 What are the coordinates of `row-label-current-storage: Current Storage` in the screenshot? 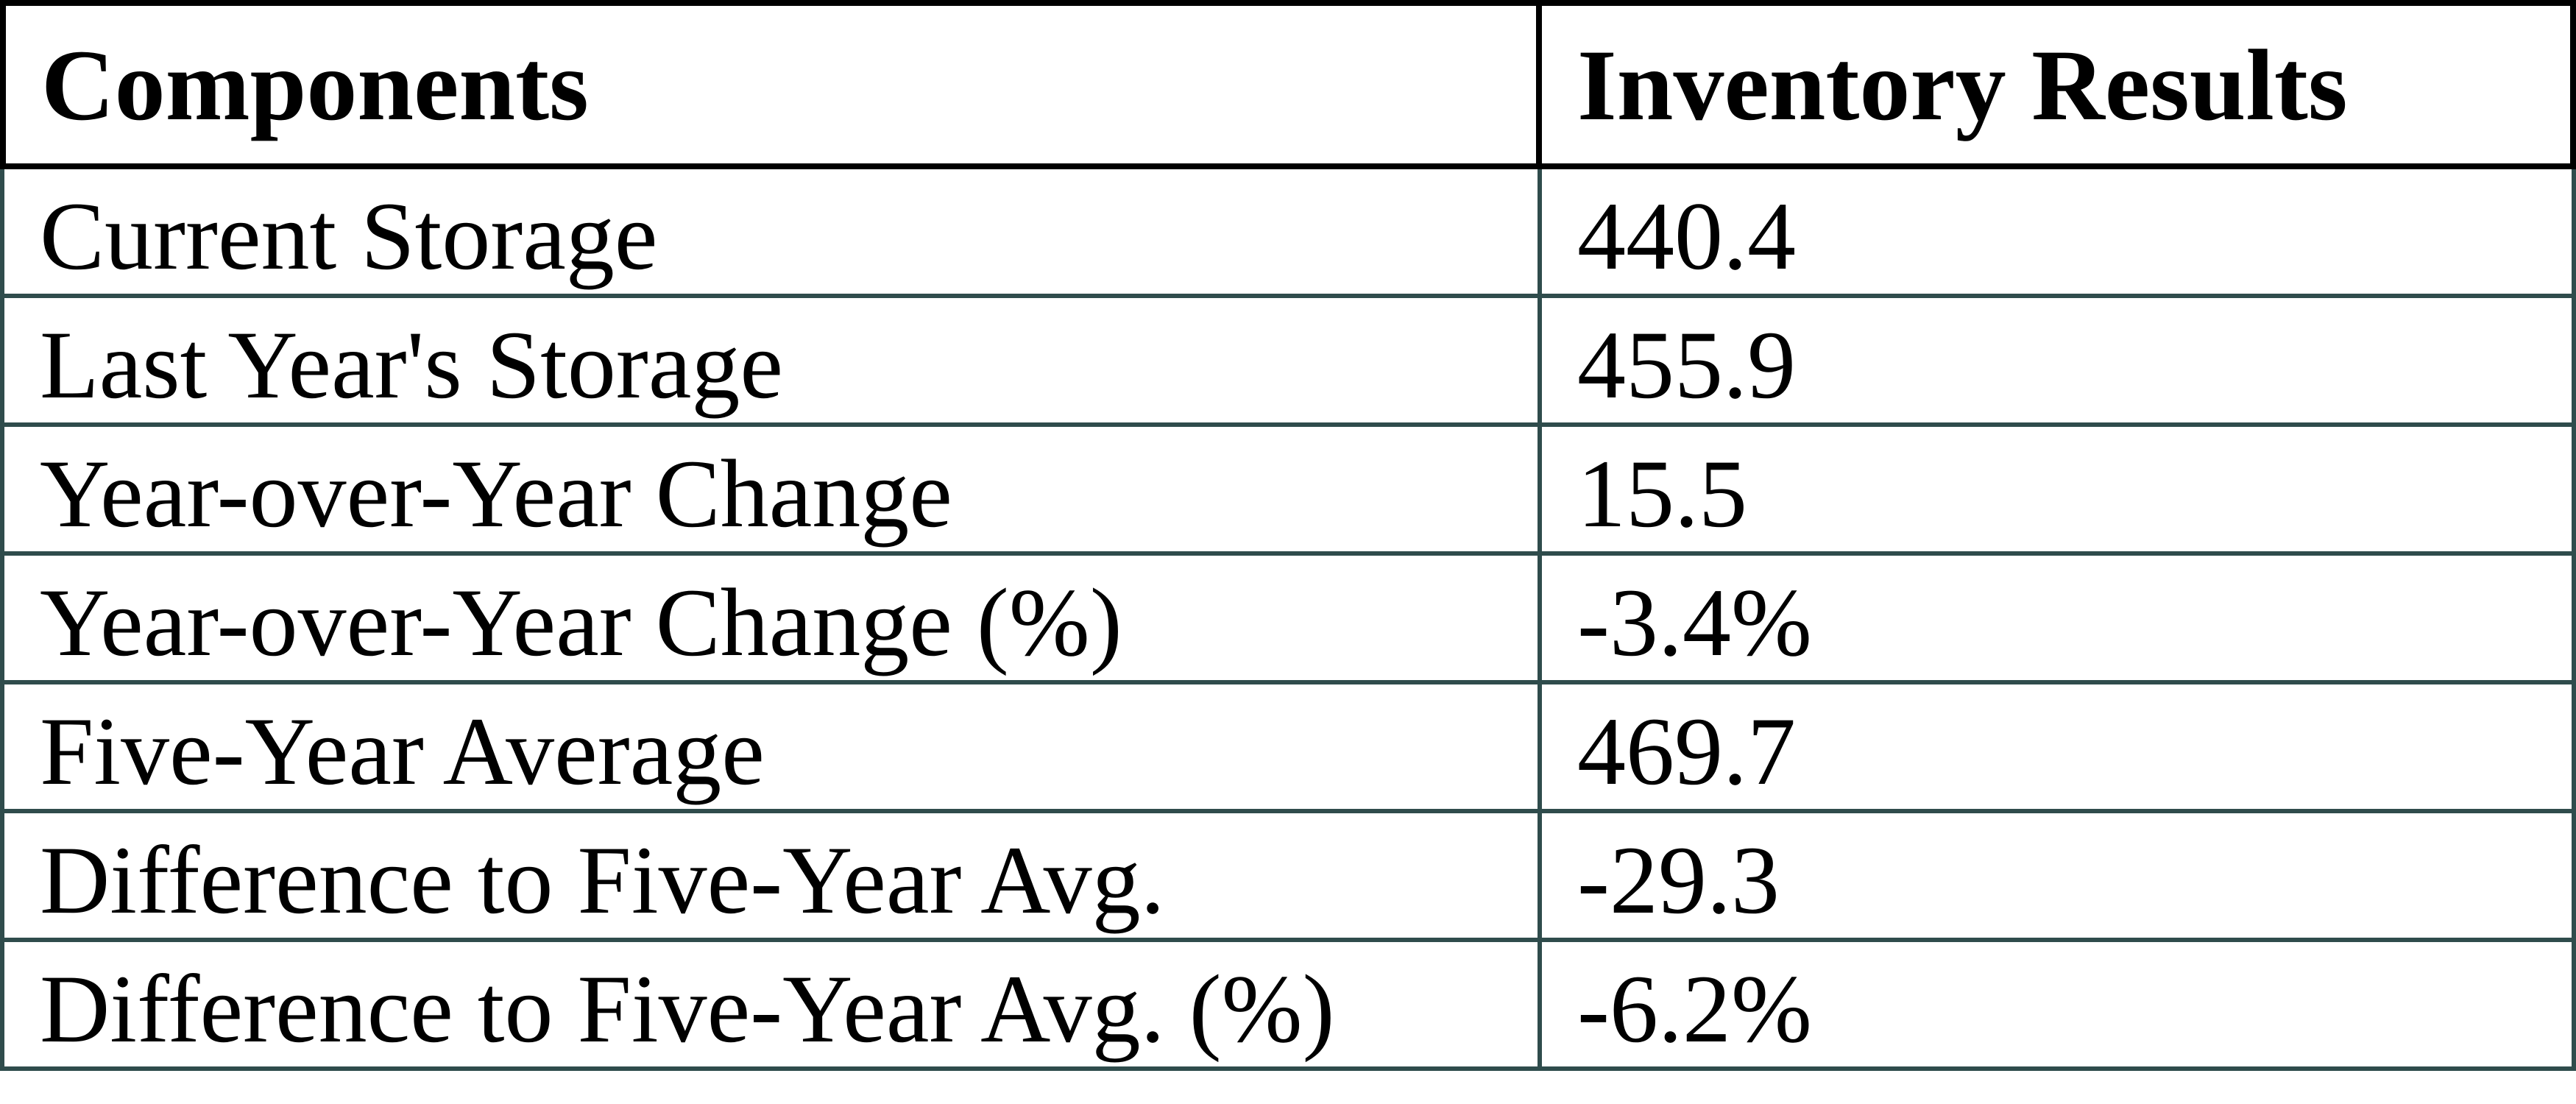 It's located at (771, 231).